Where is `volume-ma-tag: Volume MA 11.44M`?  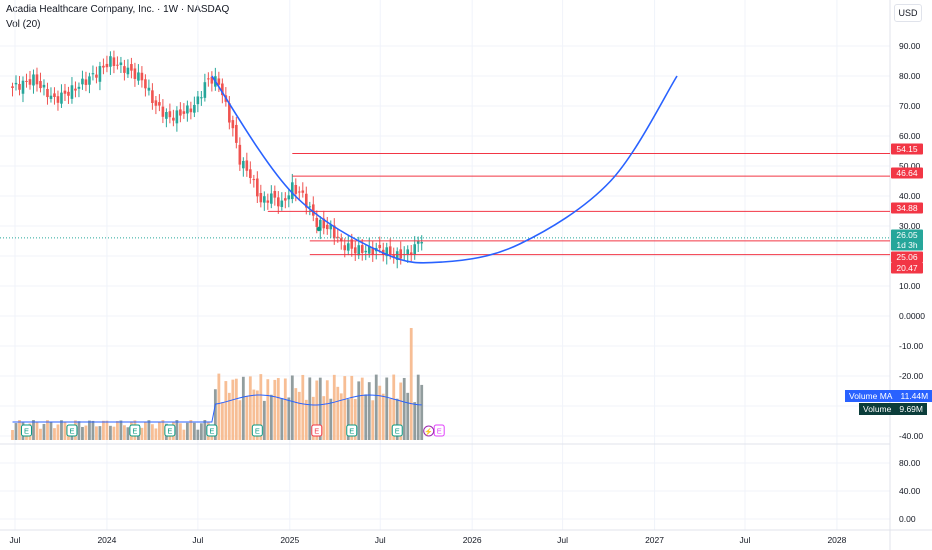 volume-ma-tag: Volume MA 11.44M is located at coordinates (888, 396).